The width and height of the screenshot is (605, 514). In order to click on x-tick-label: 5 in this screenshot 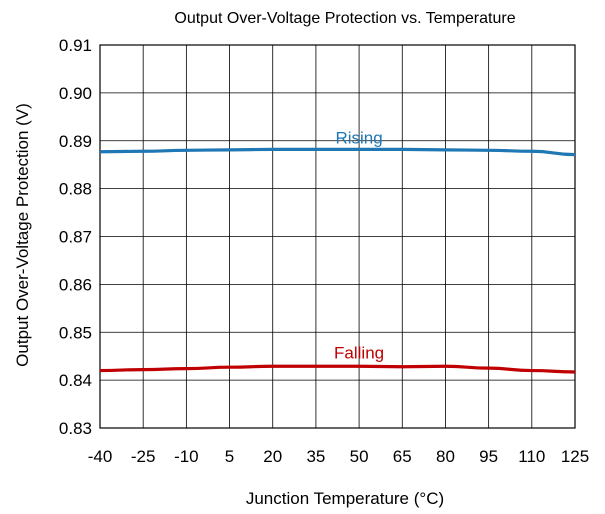, I will do `click(229, 456)`.